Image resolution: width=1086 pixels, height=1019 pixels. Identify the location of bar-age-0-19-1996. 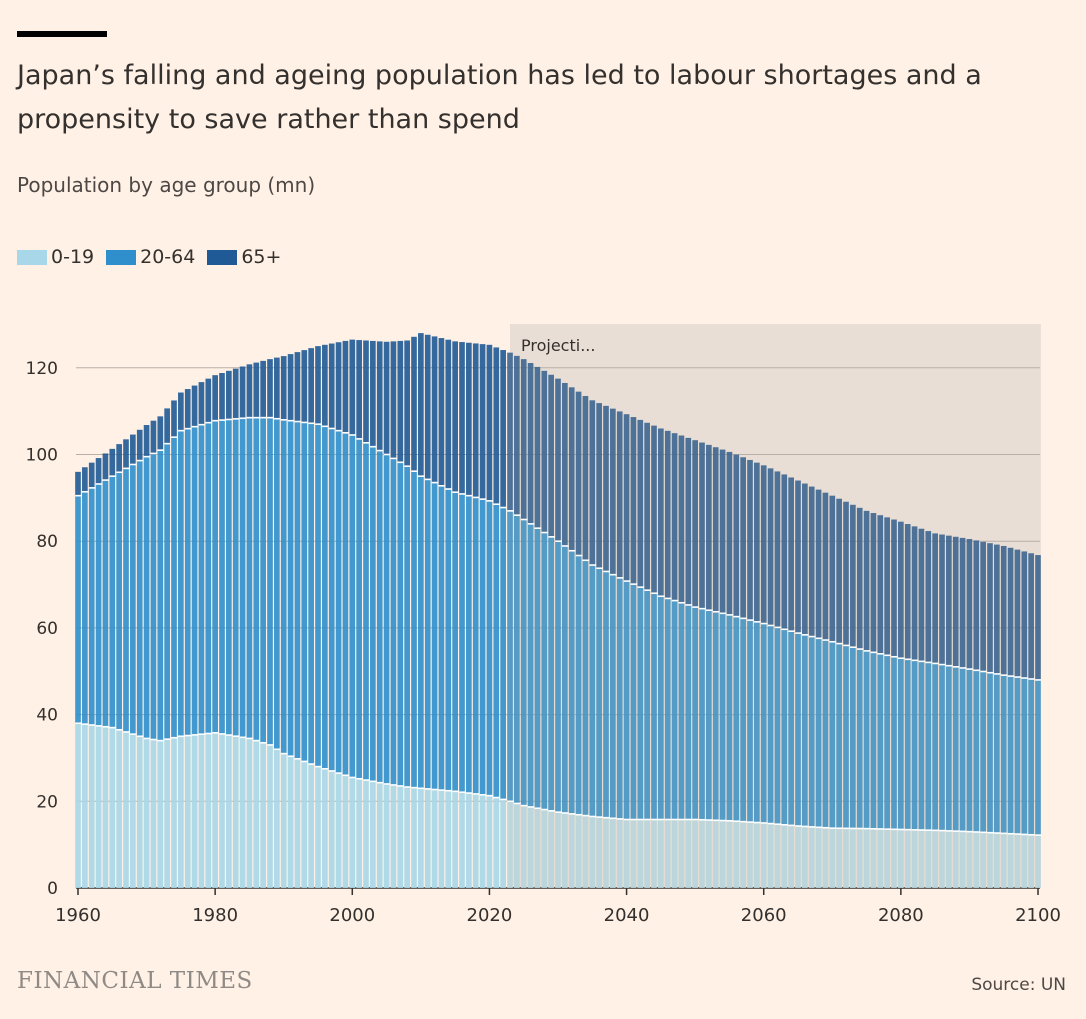
(325, 828).